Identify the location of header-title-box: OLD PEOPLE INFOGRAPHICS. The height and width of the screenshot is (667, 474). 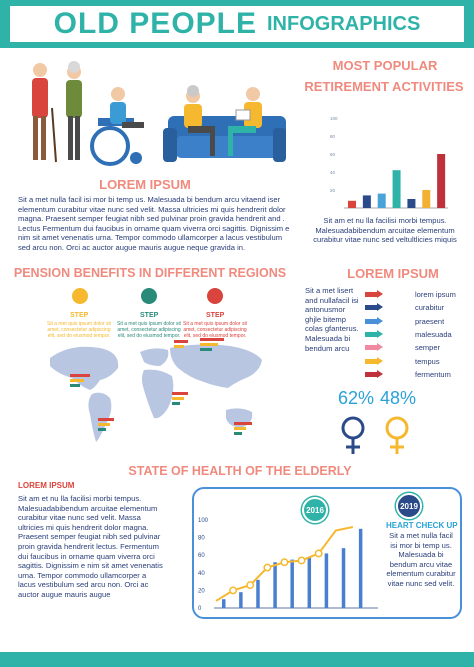
(237, 24).